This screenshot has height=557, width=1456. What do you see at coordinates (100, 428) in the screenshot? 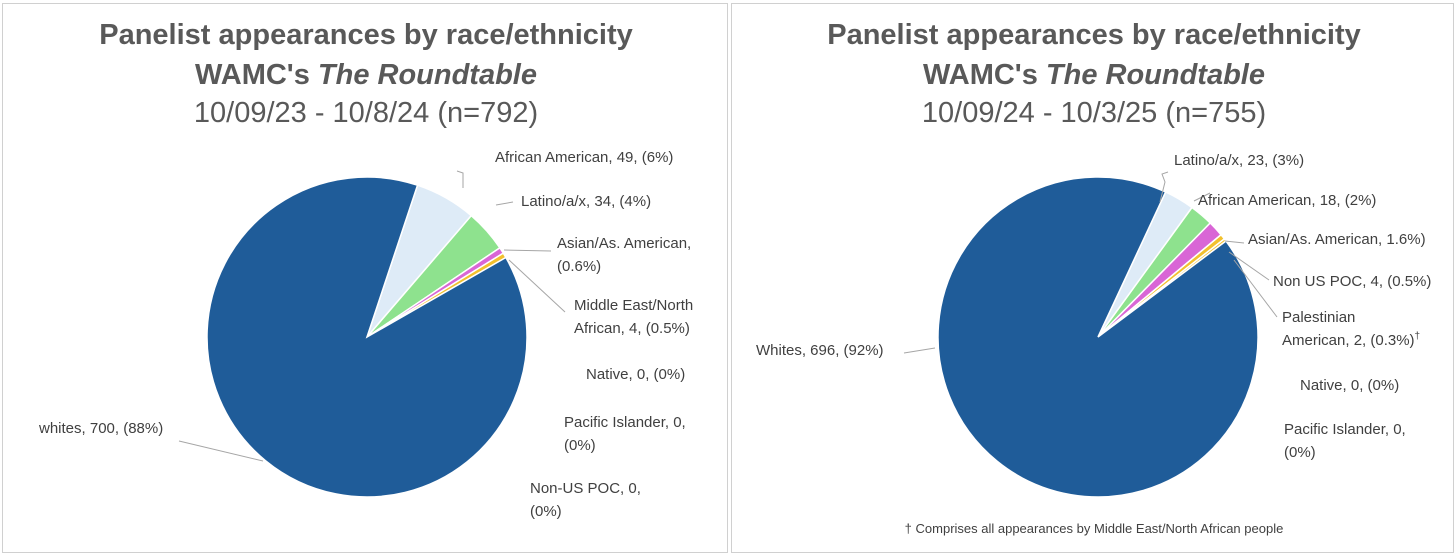
I see `slice-label-whites: whites, 700, (88%)` at bounding box center [100, 428].